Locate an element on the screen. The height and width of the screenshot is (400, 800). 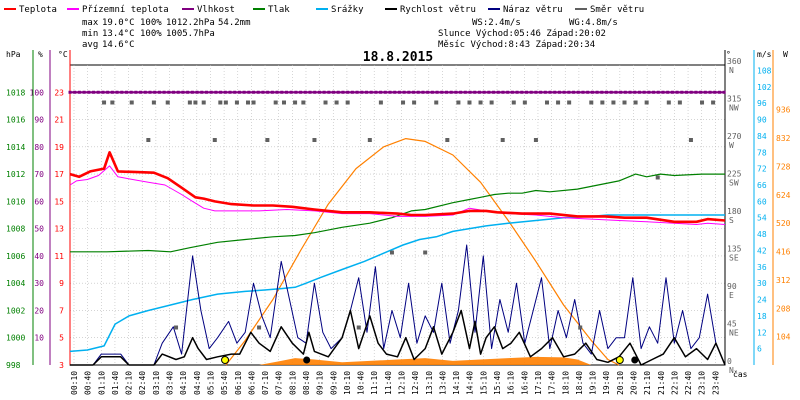
tick-label-wind-dir: 315 is located at coordinates (734, 99).